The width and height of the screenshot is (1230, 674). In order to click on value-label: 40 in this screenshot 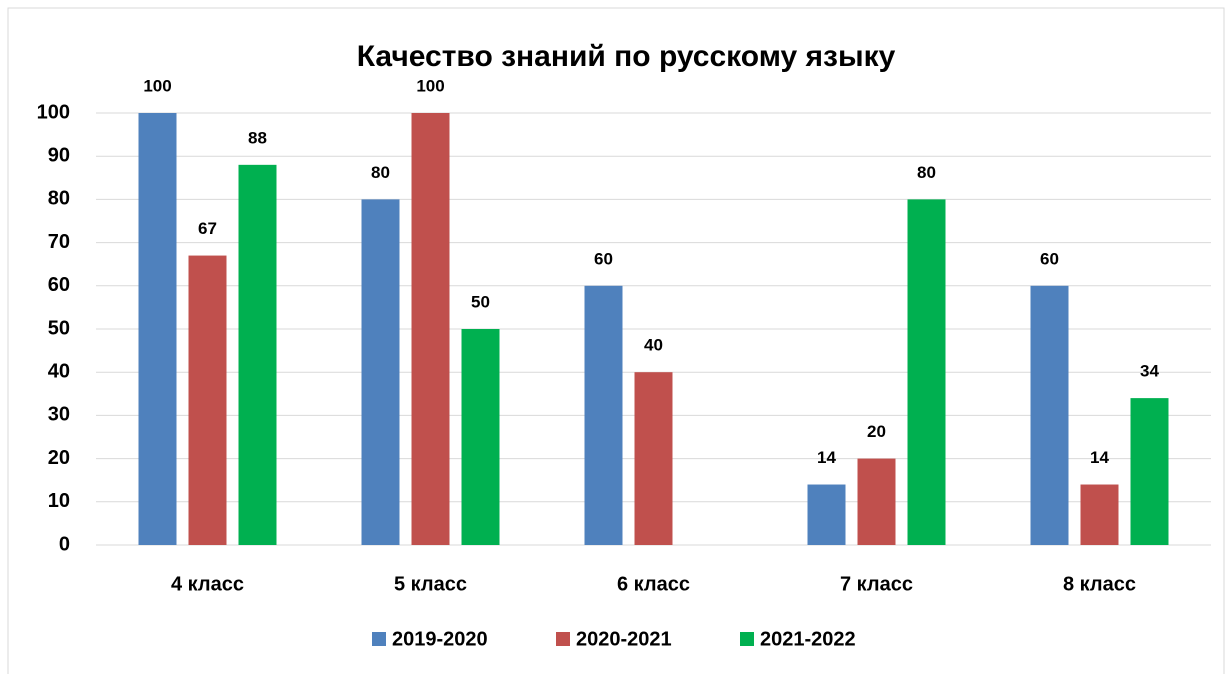, I will do `click(653, 345)`.